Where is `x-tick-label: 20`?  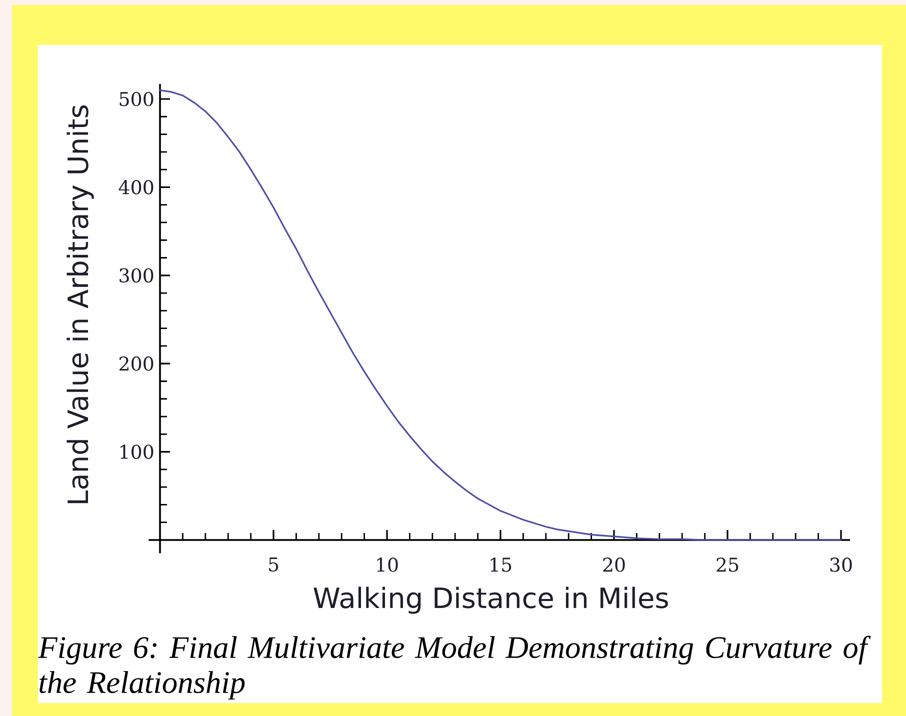 x-tick-label: 20 is located at coordinates (614, 565).